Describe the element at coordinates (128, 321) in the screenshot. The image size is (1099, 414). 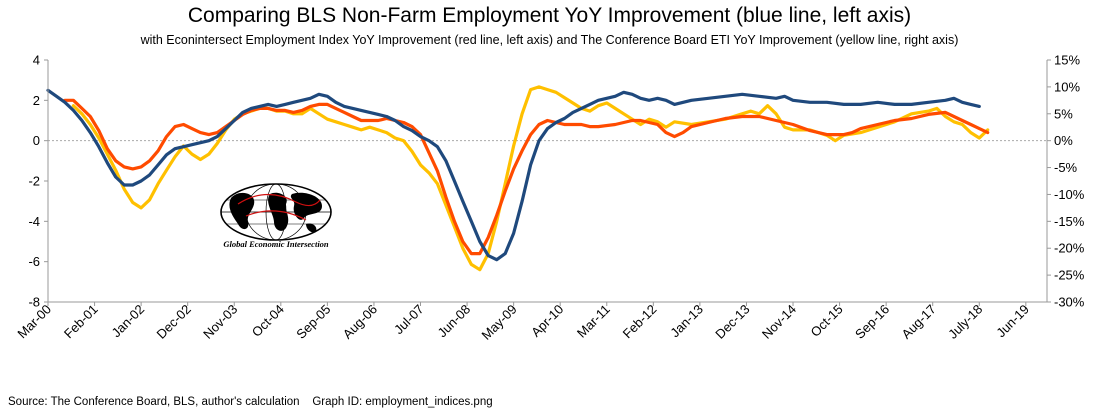
I see `x-axis-tick-label: Jan-02` at that location.